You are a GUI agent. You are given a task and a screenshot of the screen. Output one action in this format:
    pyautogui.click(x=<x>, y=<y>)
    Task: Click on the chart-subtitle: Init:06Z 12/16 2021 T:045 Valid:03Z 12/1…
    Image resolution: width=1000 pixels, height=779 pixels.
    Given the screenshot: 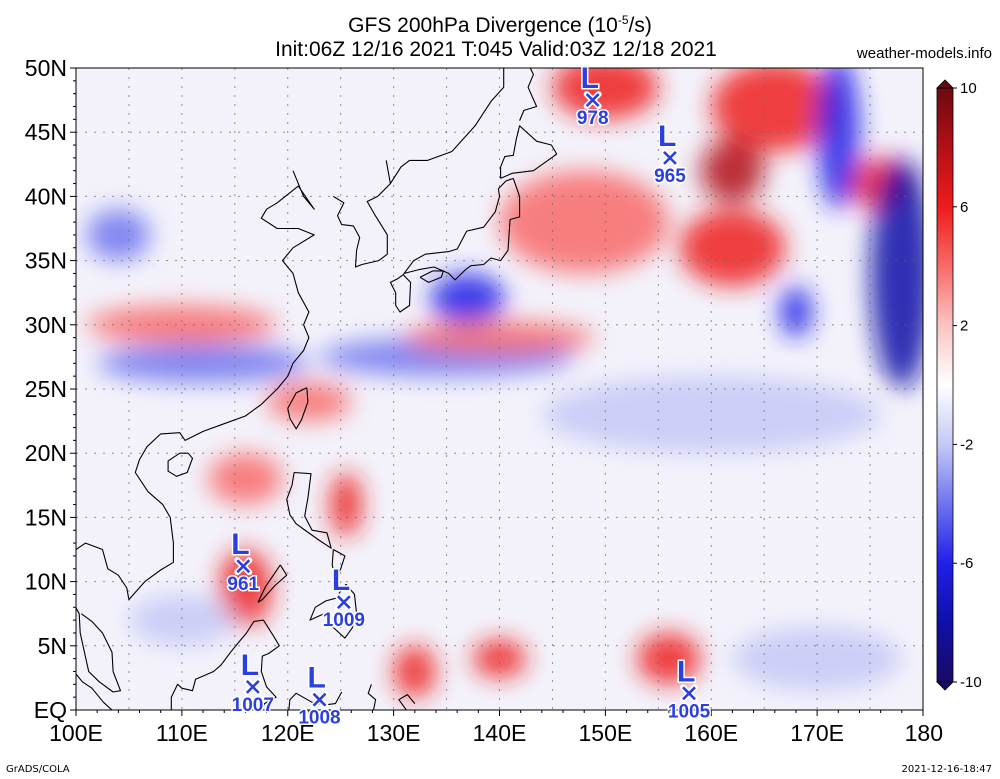 What is the action you would take?
    pyautogui.click(x=496, y=49)
    